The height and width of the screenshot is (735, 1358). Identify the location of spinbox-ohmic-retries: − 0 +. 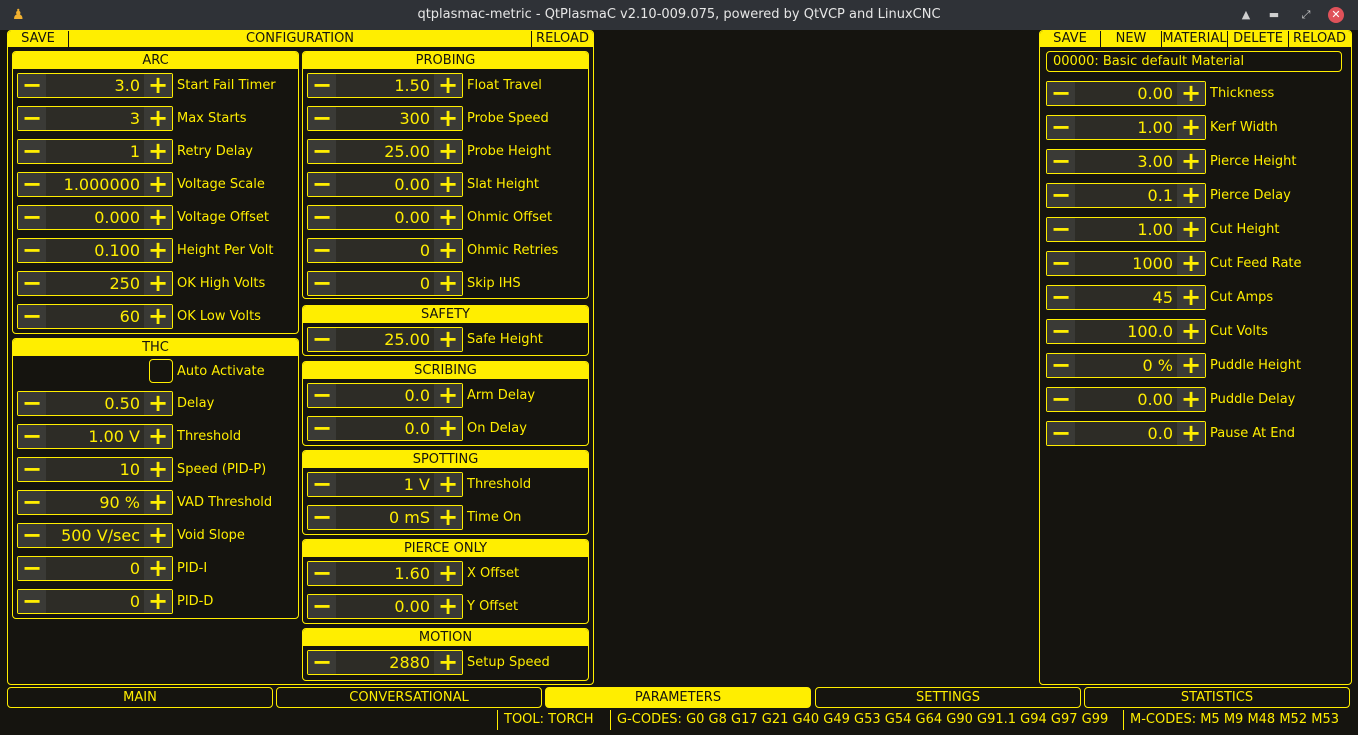
(385, 250).